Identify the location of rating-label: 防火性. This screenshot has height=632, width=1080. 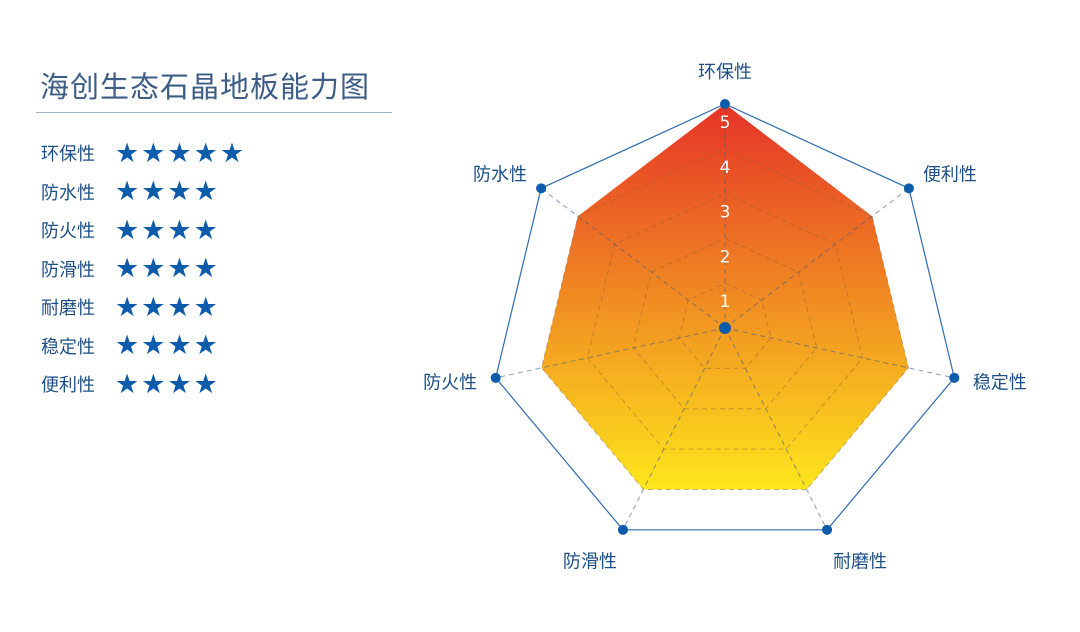
(68, 232).